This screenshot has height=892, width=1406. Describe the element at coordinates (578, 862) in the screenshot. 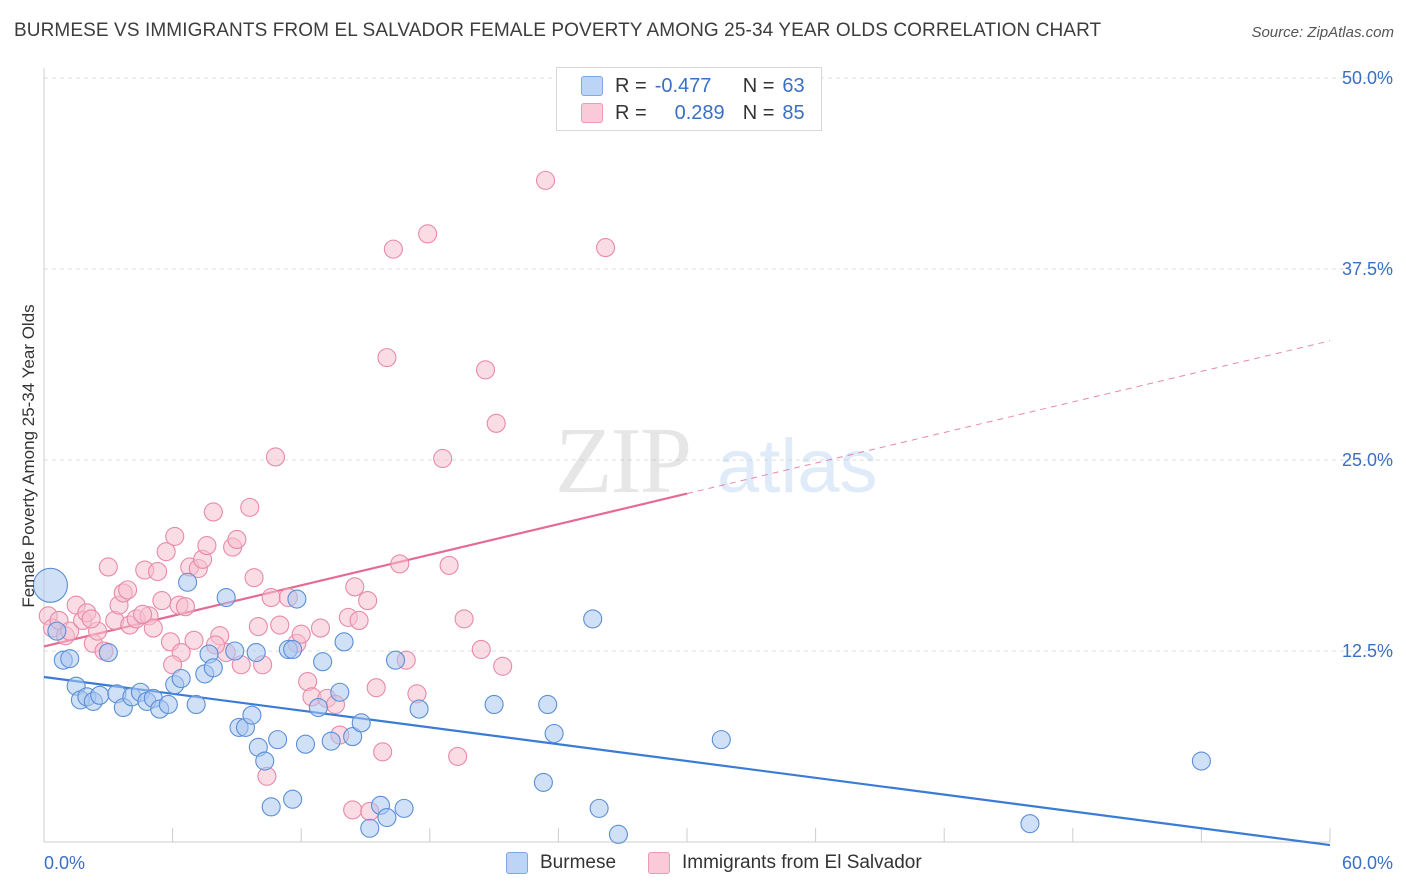

I see `legend-label-burmese: Burmese` at that location.